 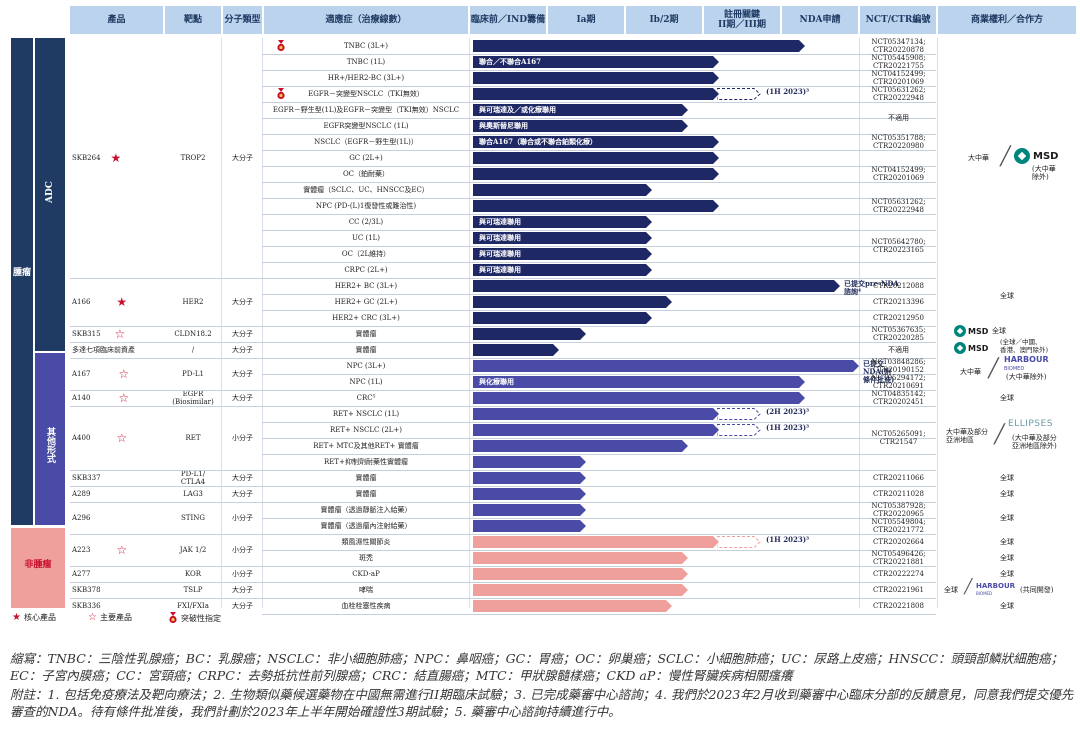 What do you see at coordinates (898, 494) in the screenshot?
I see `nct-entry: CTR20211028` at bounding box center [898, 494].